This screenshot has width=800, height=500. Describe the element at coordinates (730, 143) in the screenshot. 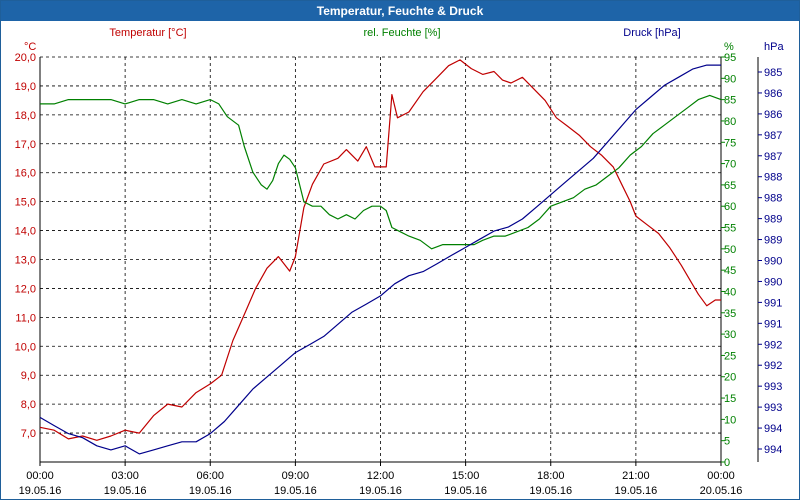

I see `middle-tick-label: 75` at that location.